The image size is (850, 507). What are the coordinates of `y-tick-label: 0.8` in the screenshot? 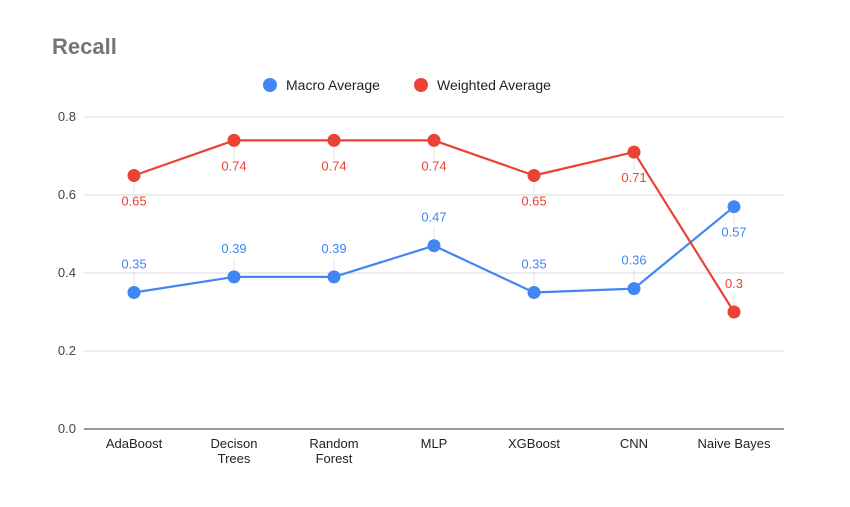 It's located at (67, 116).